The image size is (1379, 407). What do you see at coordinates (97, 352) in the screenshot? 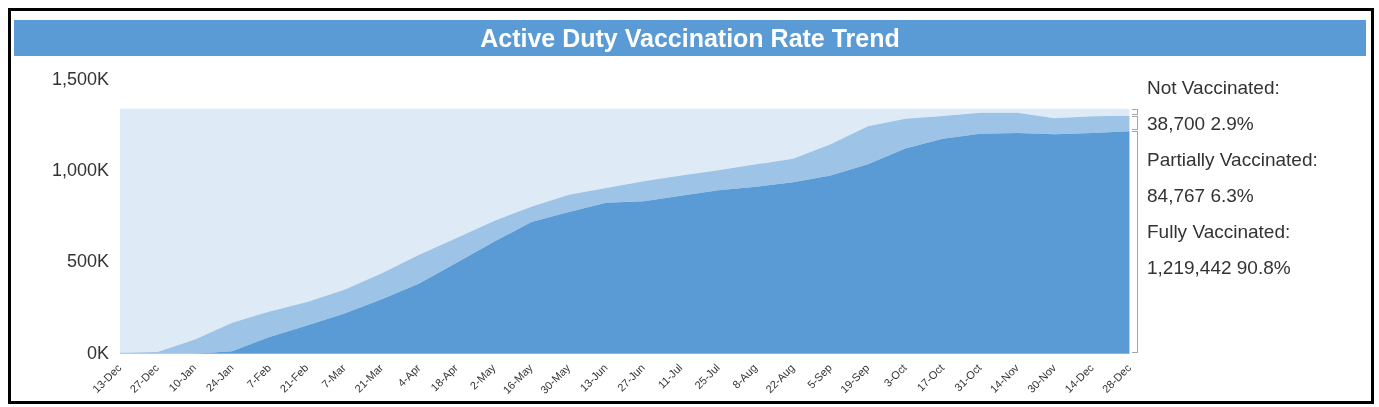
I see `y-tick-label: 0K` at bounding box center [97, 352].